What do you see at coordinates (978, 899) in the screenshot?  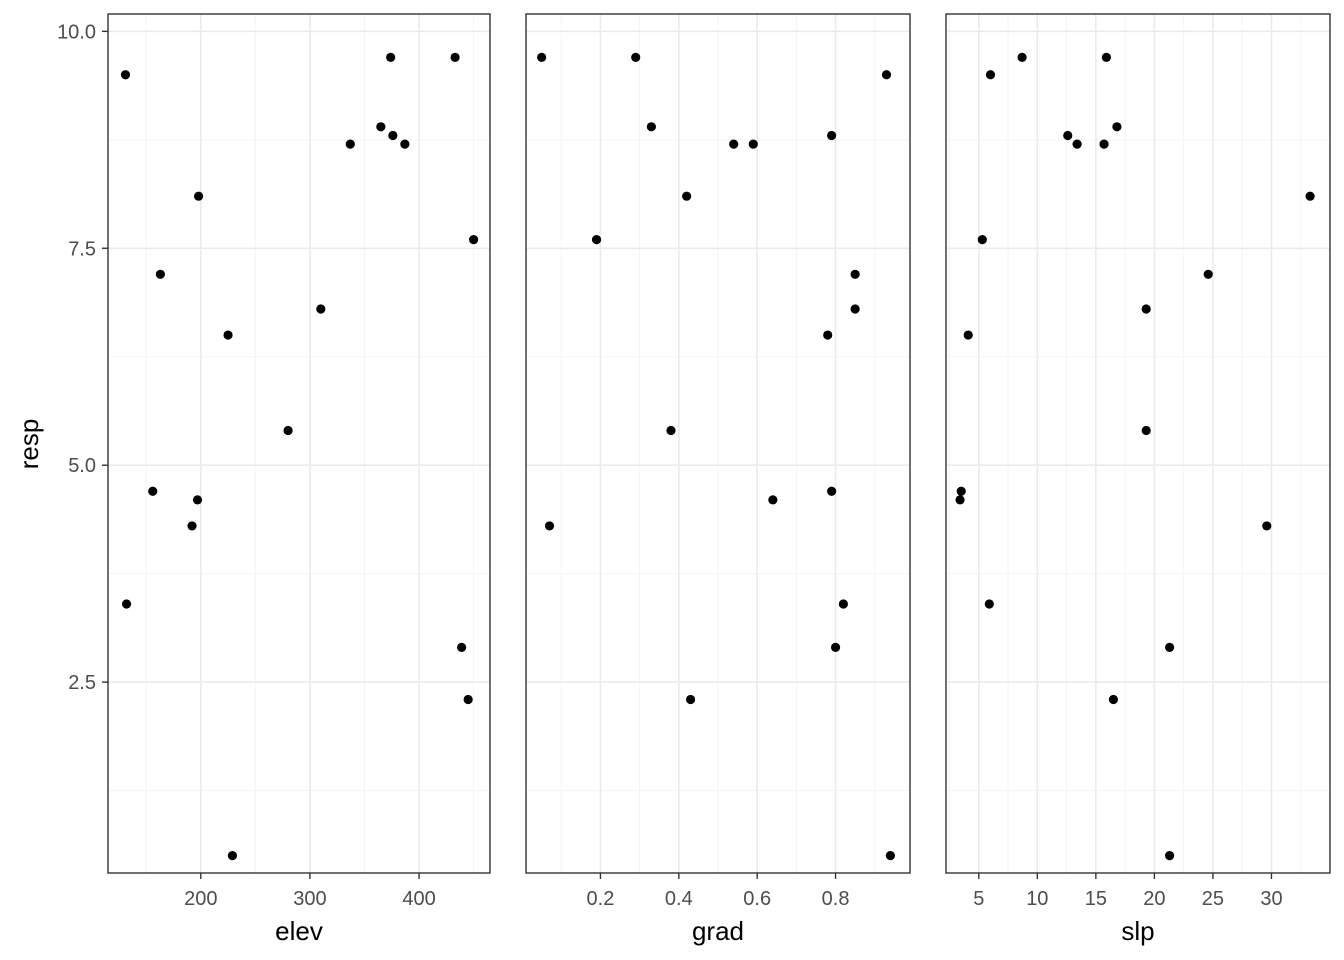 I see `x-tick-label: 5` at bounding box center [978, 899].